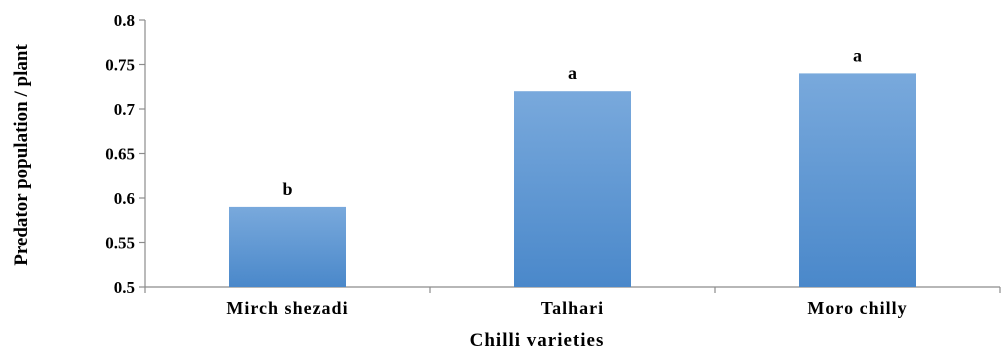  Describe the element at coordinates (124, 20) in the screenshot. I see `y-tick-label: 0.8` at that location.